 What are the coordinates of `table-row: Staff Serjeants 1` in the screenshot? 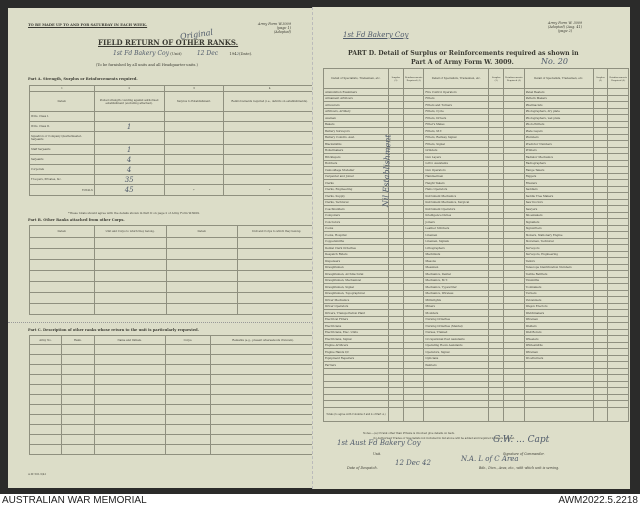 It's located at (172, 149).